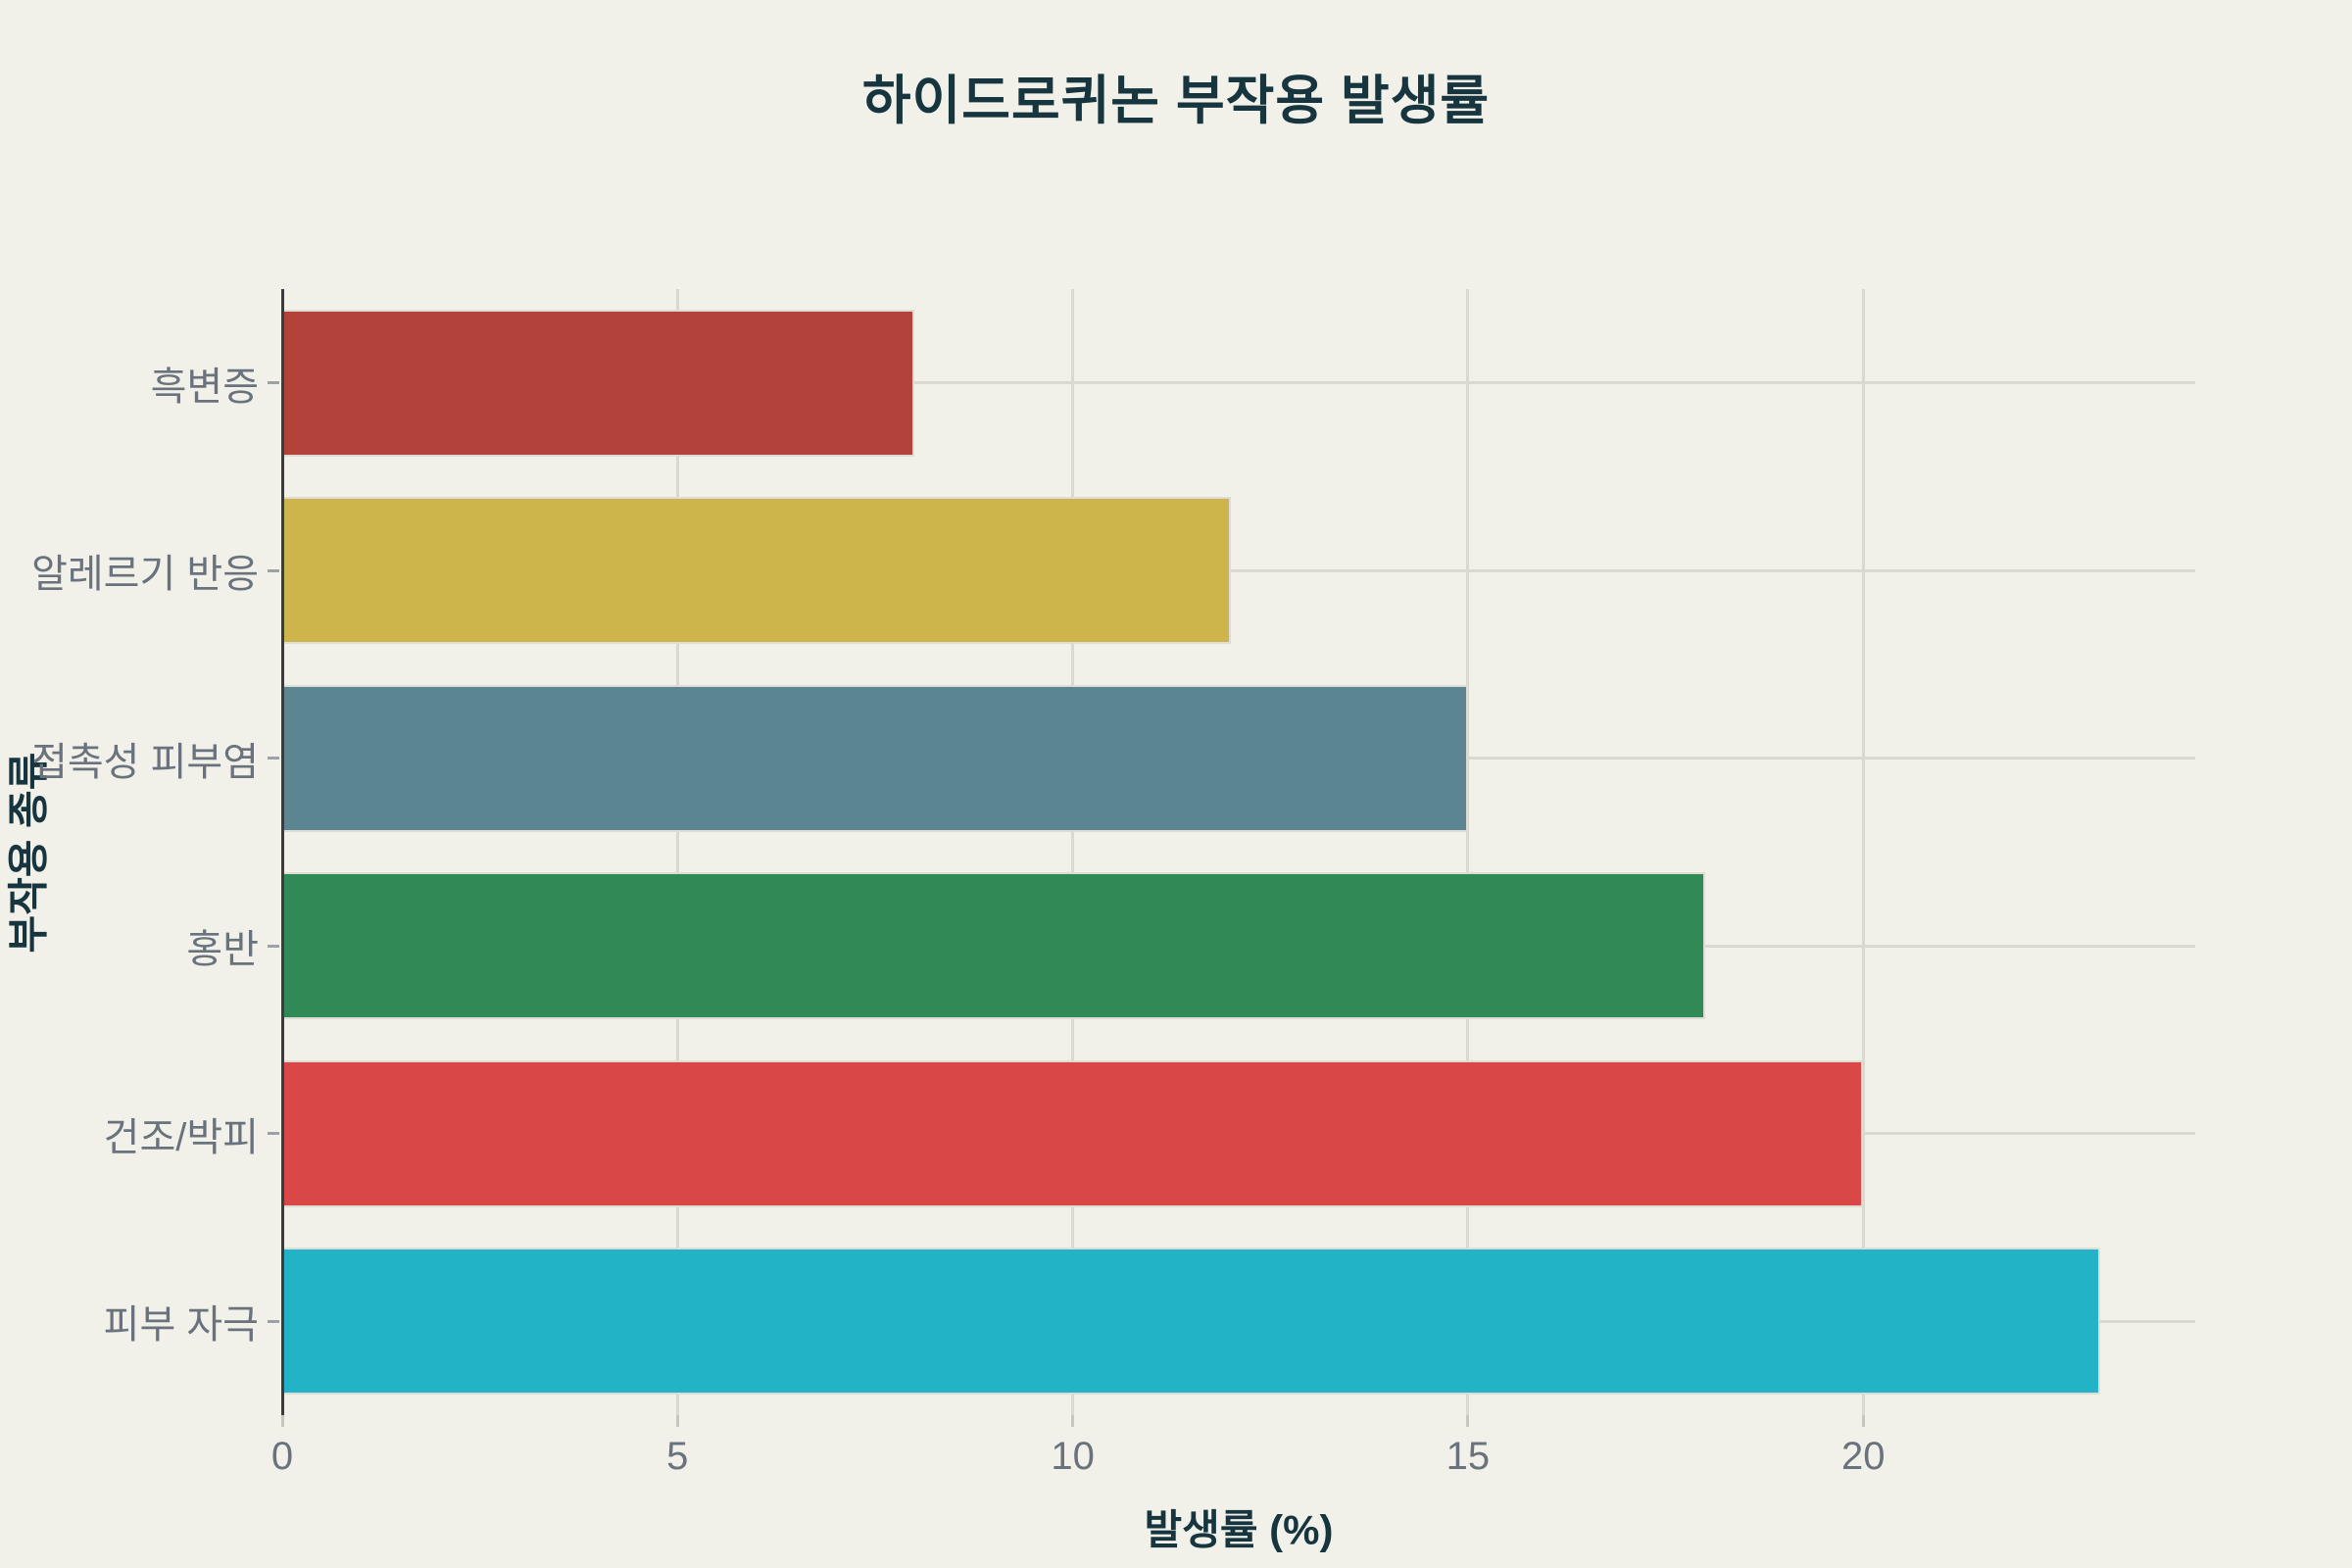  What do you see at coordinates (1468, 1456) in the screenshot?
I see `x-tick-label: 15` at bounding box center [1468, 1456].